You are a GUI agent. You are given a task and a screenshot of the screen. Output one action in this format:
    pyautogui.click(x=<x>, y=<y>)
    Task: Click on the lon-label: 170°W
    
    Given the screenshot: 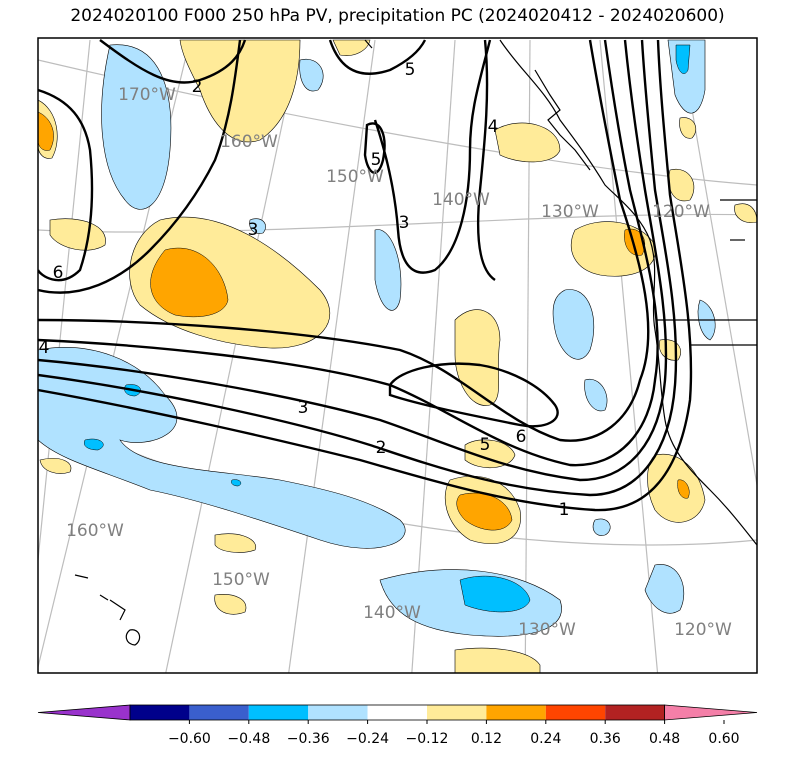 What is the action you would take?
    pyautogui.click(x=147, y=95)
    